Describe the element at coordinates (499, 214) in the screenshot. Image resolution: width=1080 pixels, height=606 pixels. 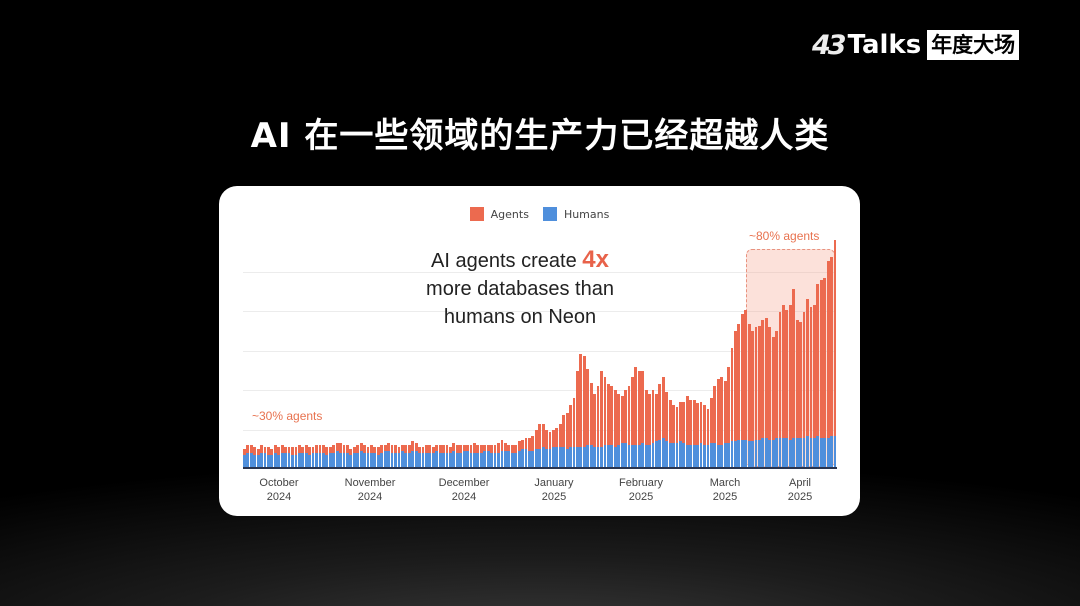
I see `legend-item-agents: Agents` at that location.